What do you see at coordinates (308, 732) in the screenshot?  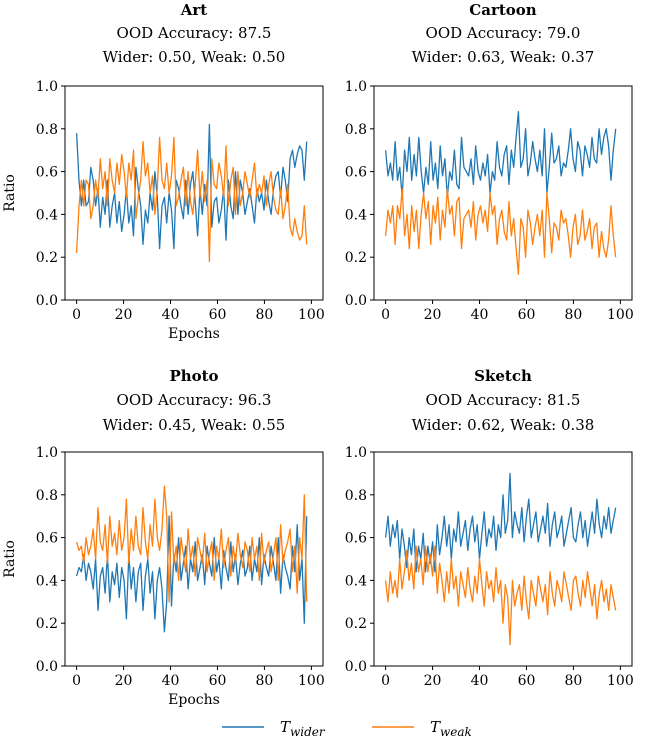 I see `legend-subscript-wider: wider` at bounding box center [308, 732].